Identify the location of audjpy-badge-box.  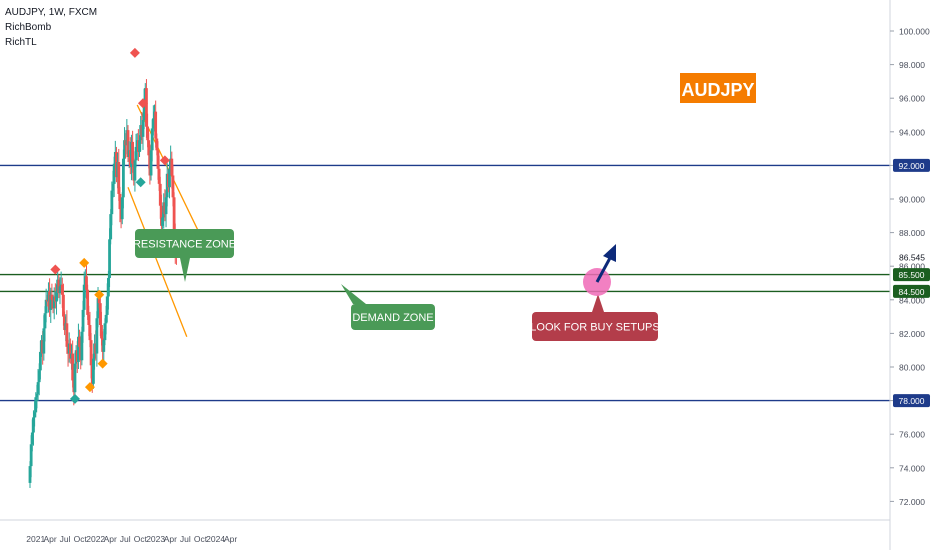
(718, 88).